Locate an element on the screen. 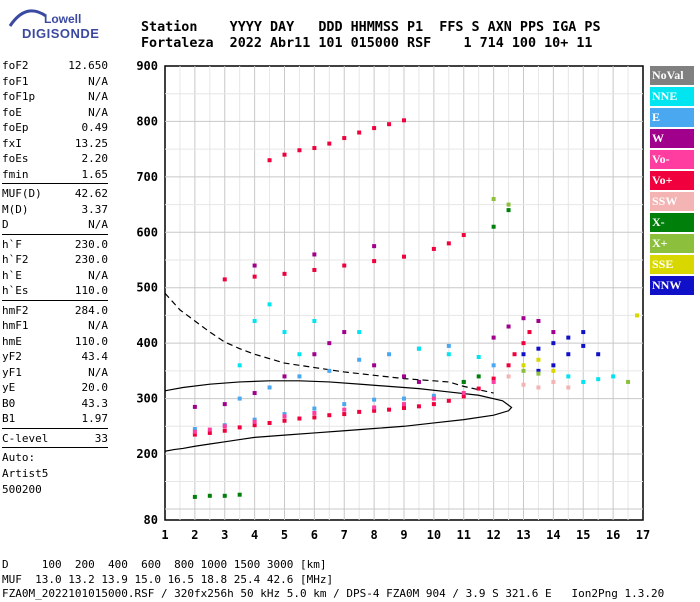 The width and height of the screenshot is (700, 602). param-row-group4-3: yF2 43.4 is located at coordinates (55, 357).